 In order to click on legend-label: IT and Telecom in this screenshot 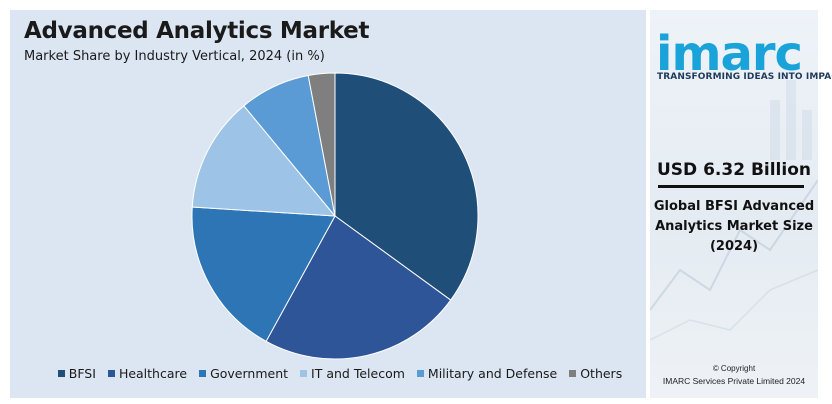, I will do `click(358, 373)`.